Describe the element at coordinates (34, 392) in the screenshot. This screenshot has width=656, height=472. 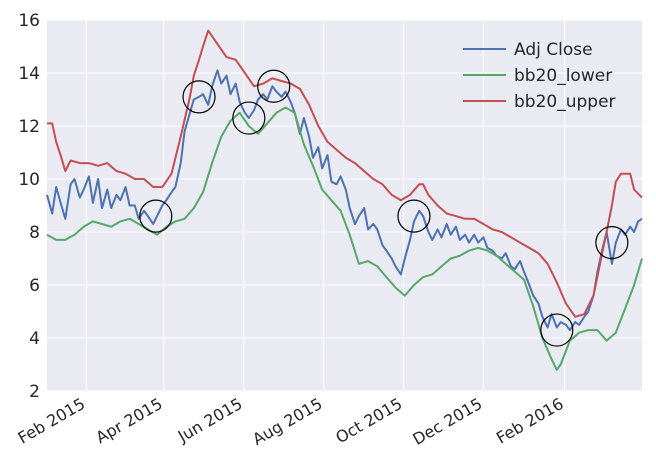
I see `y-tick-label: 2` at that location.